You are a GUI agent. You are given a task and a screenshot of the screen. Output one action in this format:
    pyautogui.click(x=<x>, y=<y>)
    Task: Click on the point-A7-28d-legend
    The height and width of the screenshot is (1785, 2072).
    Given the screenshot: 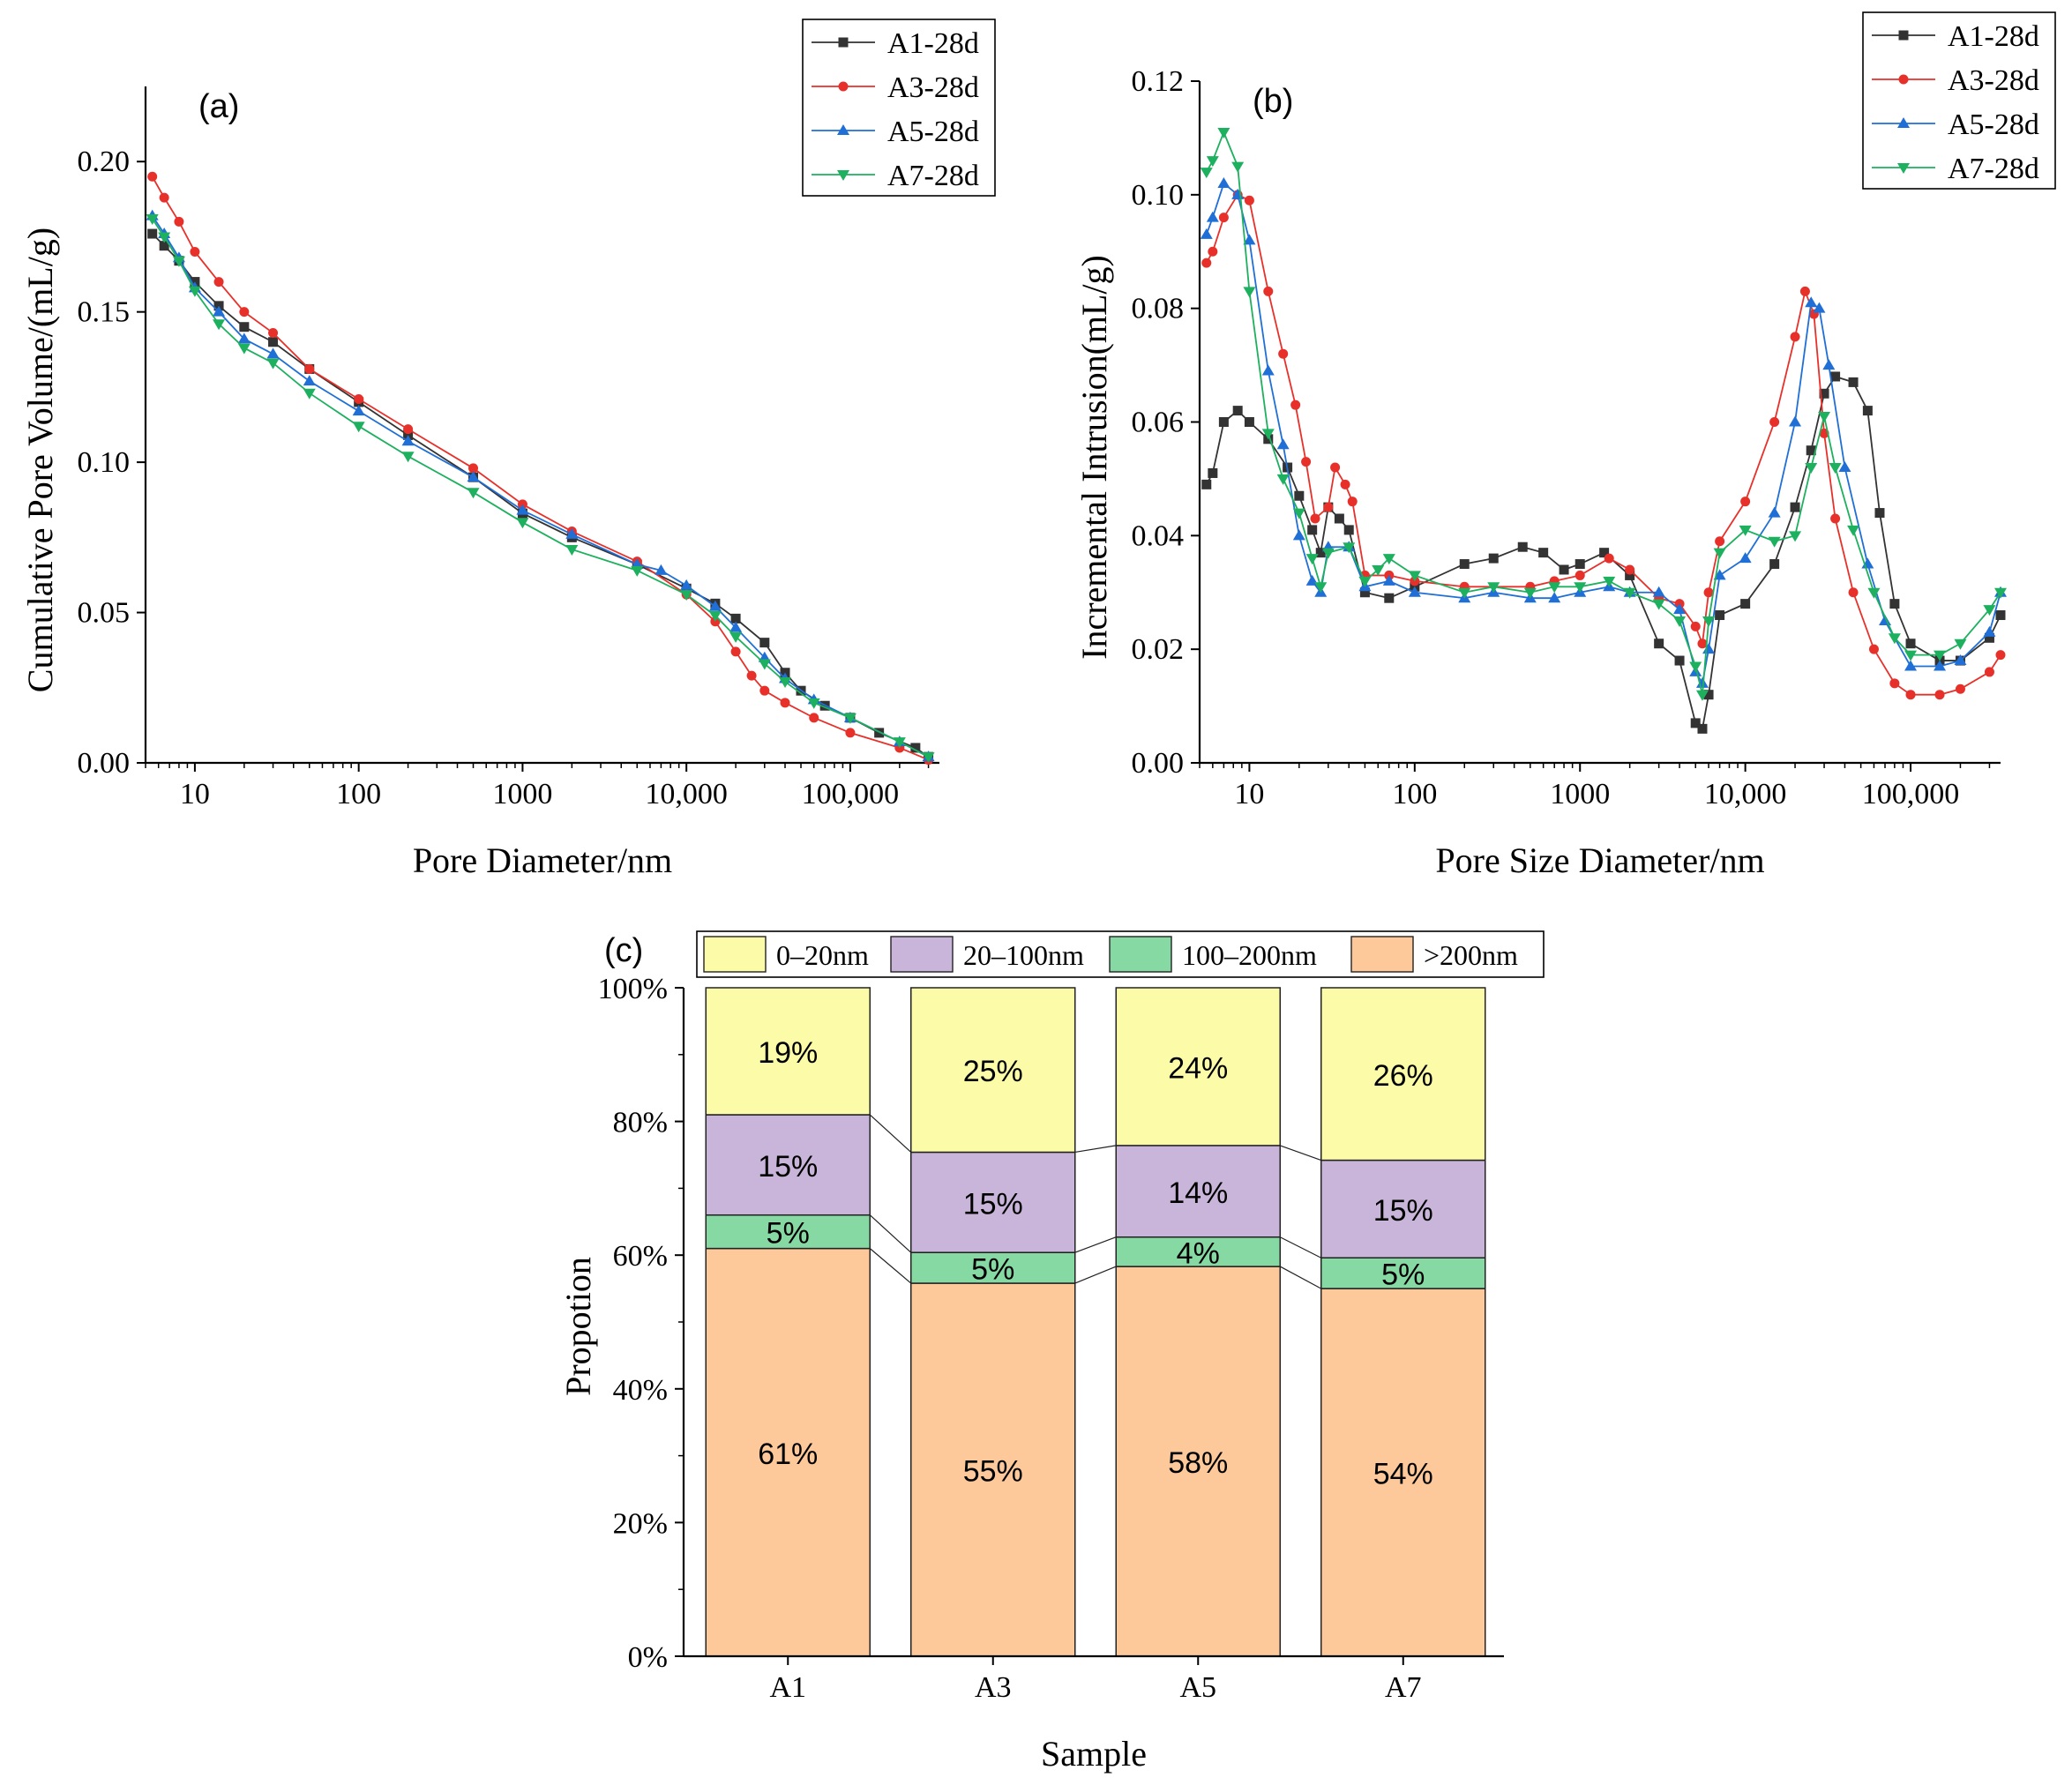 What is the action you would take?
    pyautogui.click(x=1903, y=168)
    